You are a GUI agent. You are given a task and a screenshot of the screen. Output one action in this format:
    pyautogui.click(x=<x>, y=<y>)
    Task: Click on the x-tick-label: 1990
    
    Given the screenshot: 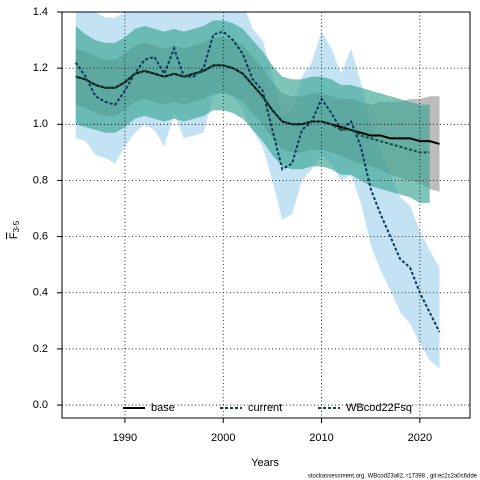 What is the action you would take?
    pyautogui.click(x=125, y=438)
    